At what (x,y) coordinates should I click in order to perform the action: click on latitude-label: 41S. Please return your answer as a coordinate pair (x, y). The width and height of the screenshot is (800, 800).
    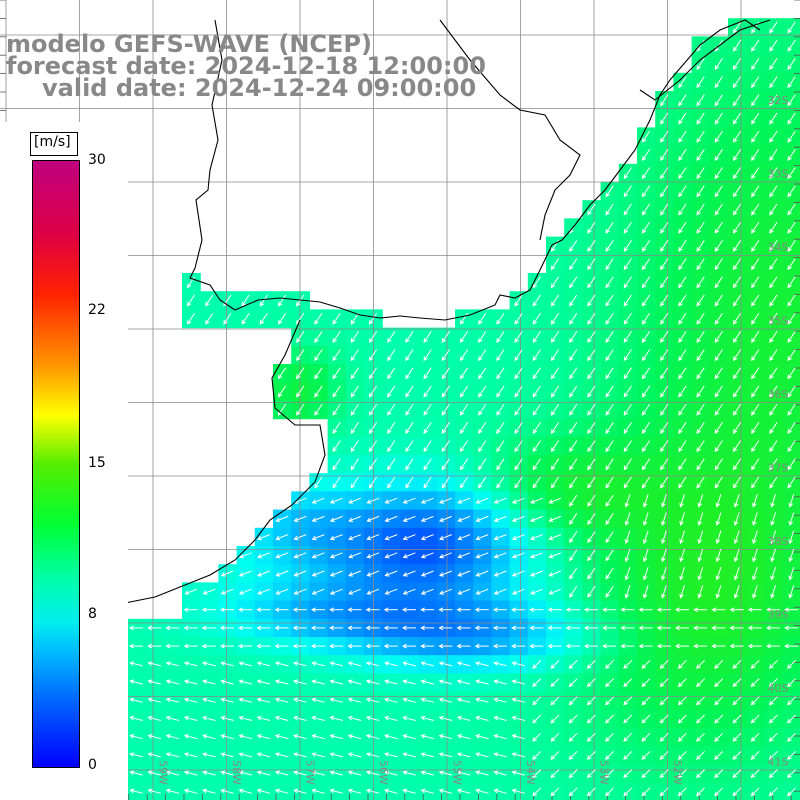
    Looking at the image, I should click on (778, 762).